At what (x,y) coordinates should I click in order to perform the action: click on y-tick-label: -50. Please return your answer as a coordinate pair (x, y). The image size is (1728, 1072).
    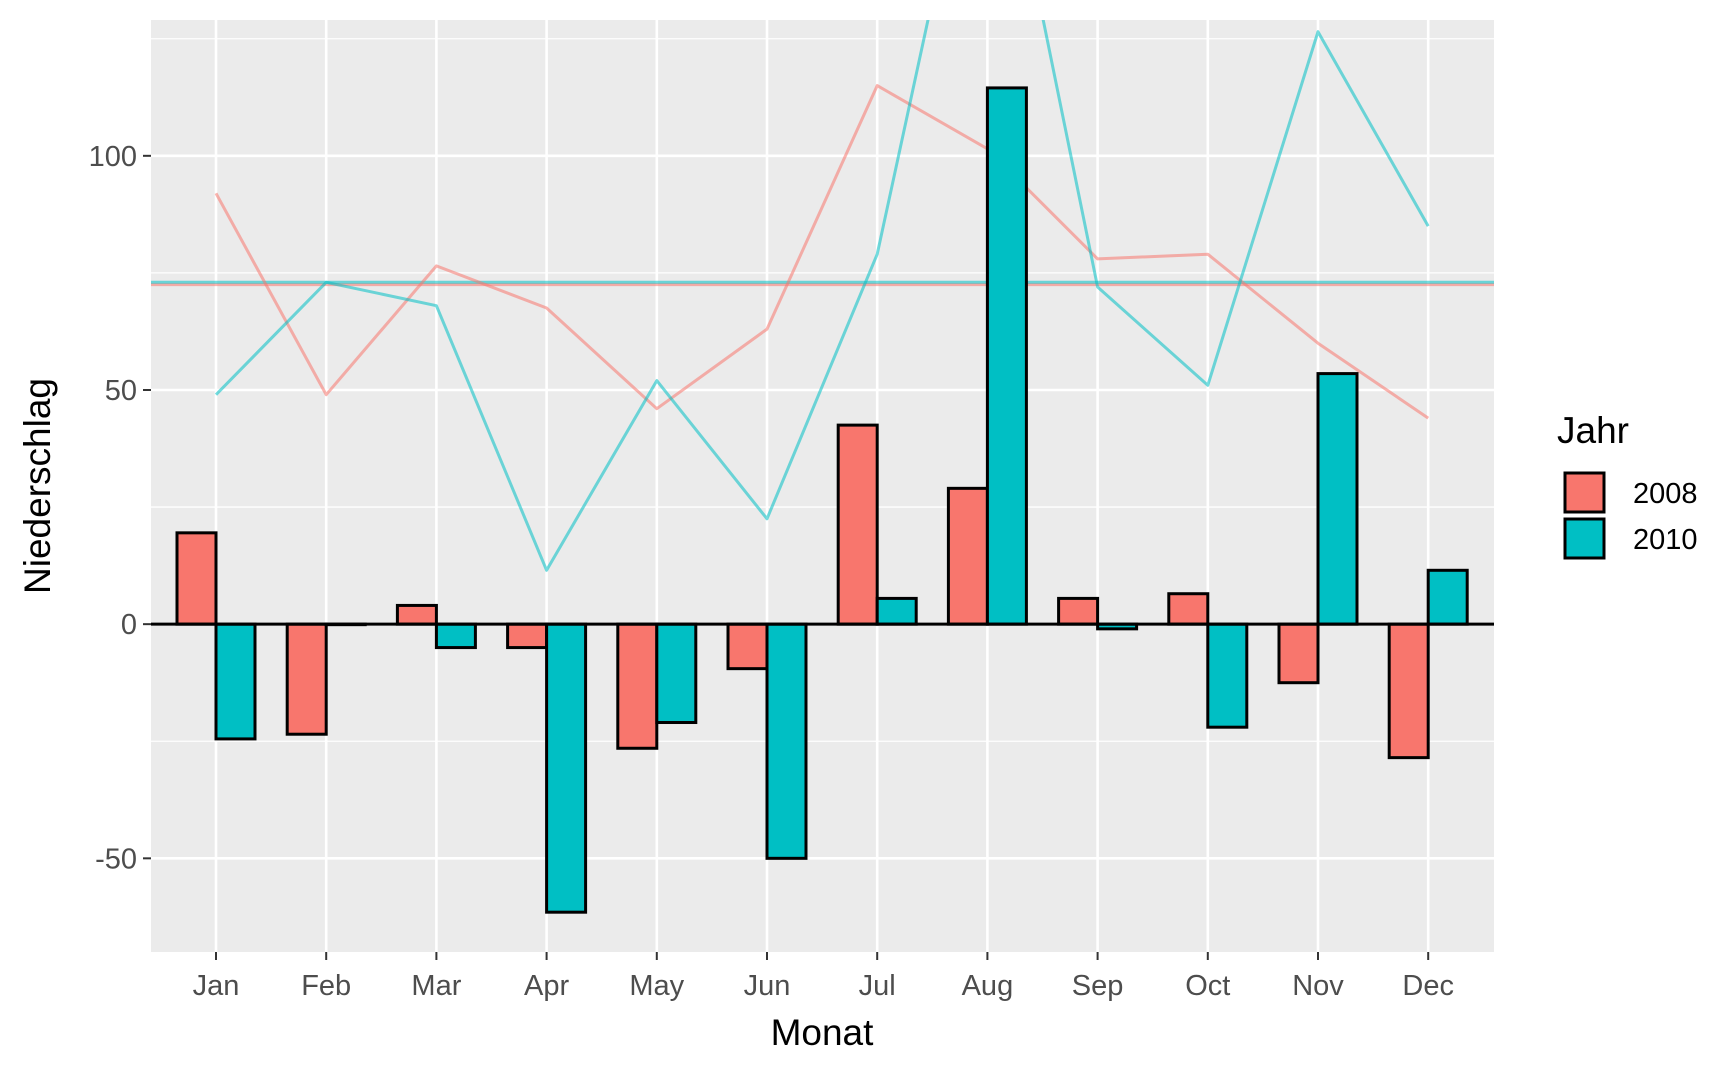
    Looking at the image, I should click on (116, 859).